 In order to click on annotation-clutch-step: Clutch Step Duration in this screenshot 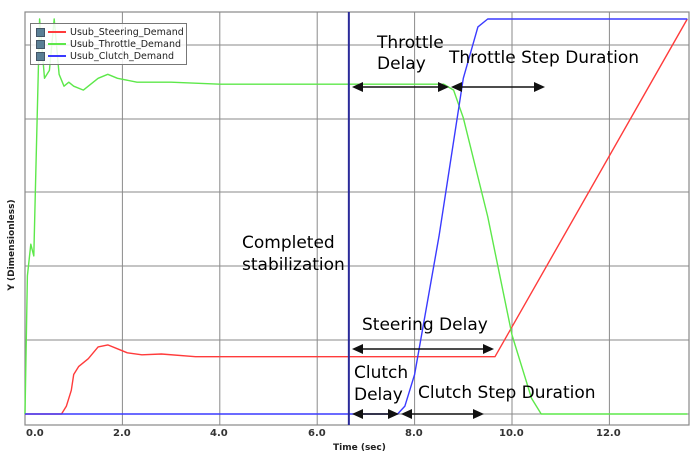, I will do `click(507, 393)`.